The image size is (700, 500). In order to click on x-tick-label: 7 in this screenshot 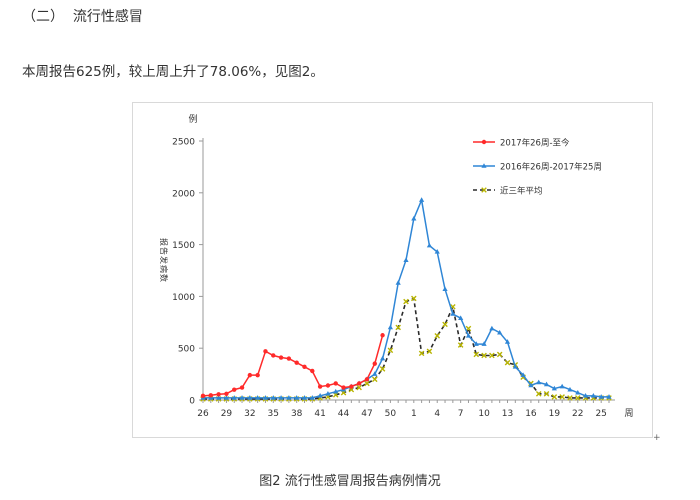, I will do `click(461, 414)`.